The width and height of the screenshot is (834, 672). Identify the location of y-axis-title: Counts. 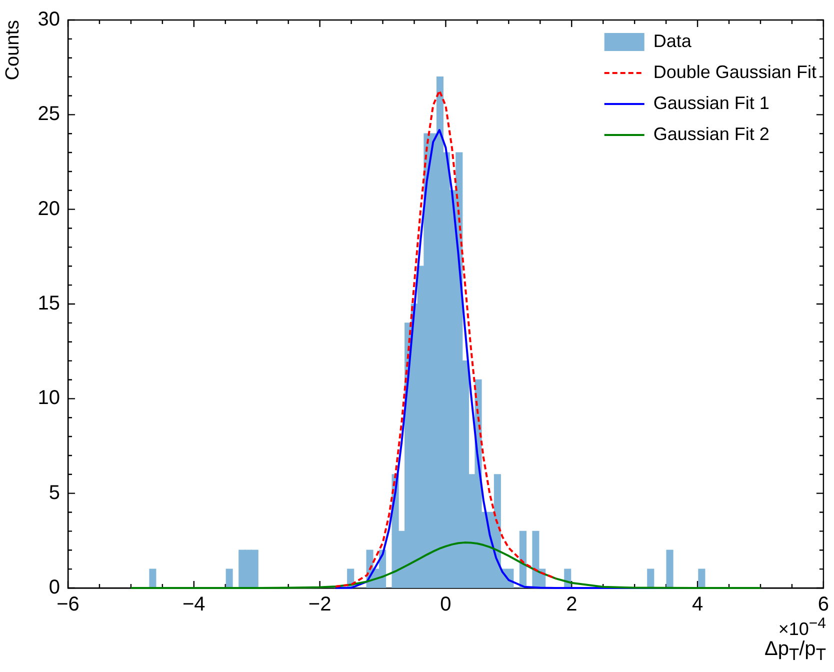
(13, 50).